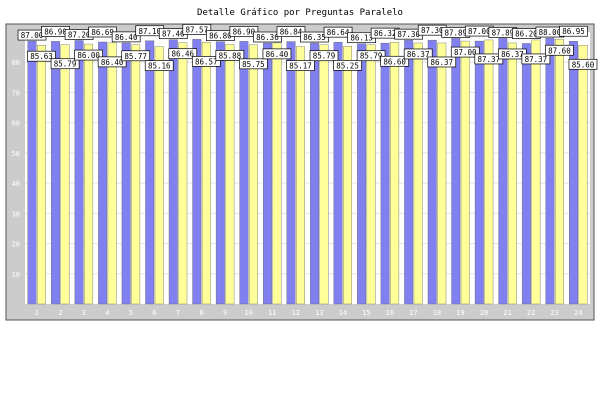 Image resolution: width=600 pixels, height=400 pixels. What do you see at coordinates (526, 33) in the screenshot?
I see `data-label: 86.20` at bounding box center [526, 33].